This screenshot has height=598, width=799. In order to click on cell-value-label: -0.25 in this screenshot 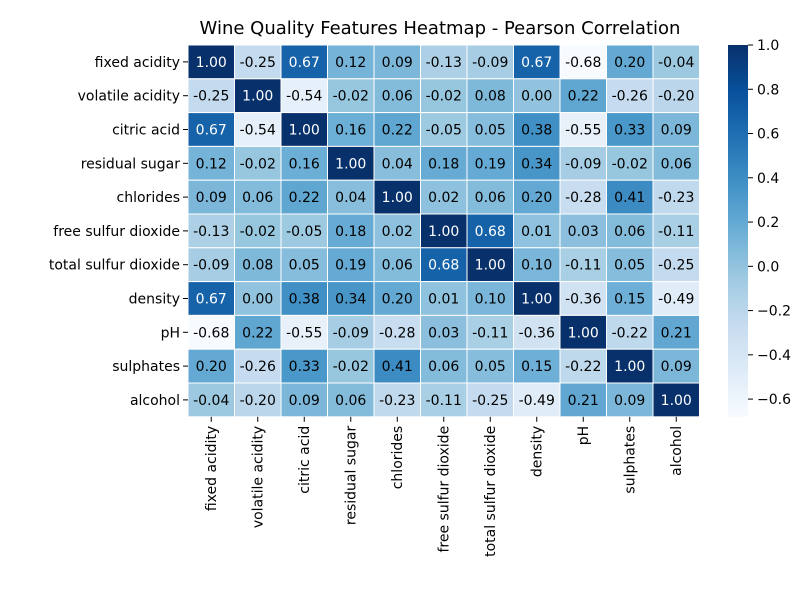, I will do `click(211, 97)`.